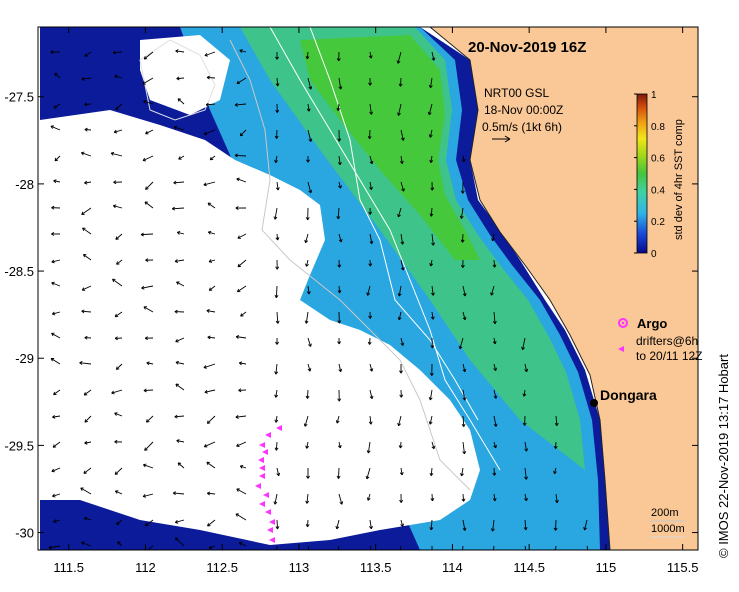 This screenshot has width=739, height=592. What do you see at coordinates (659, 175) in the screenshot?
I see `colorbar: 0 0.2 0.4 0.6 0.8 1 std dev of 4hr SST comp` at bounding box center [659, 175].